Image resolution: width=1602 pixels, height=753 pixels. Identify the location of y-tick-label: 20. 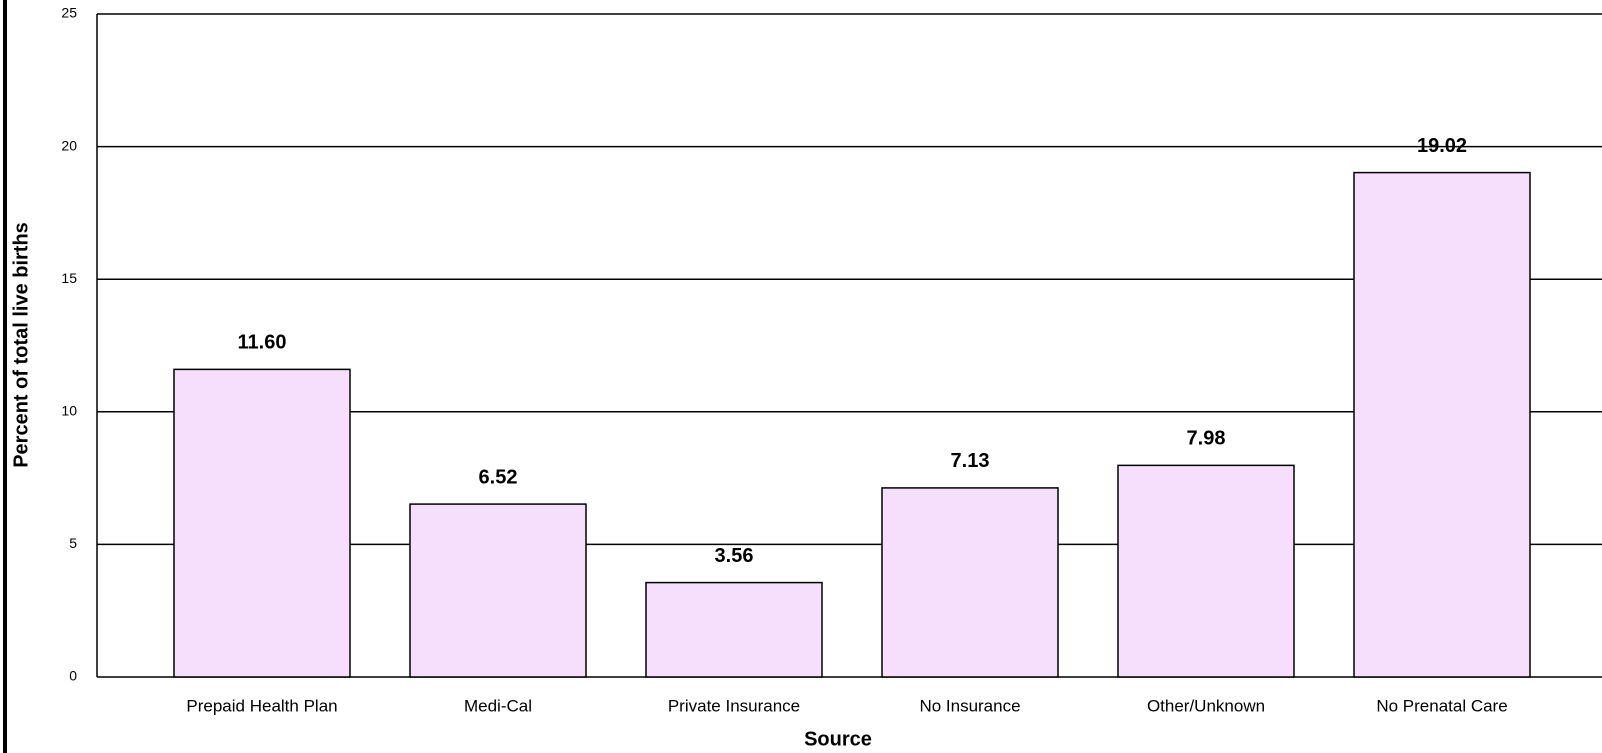
(69, 145).